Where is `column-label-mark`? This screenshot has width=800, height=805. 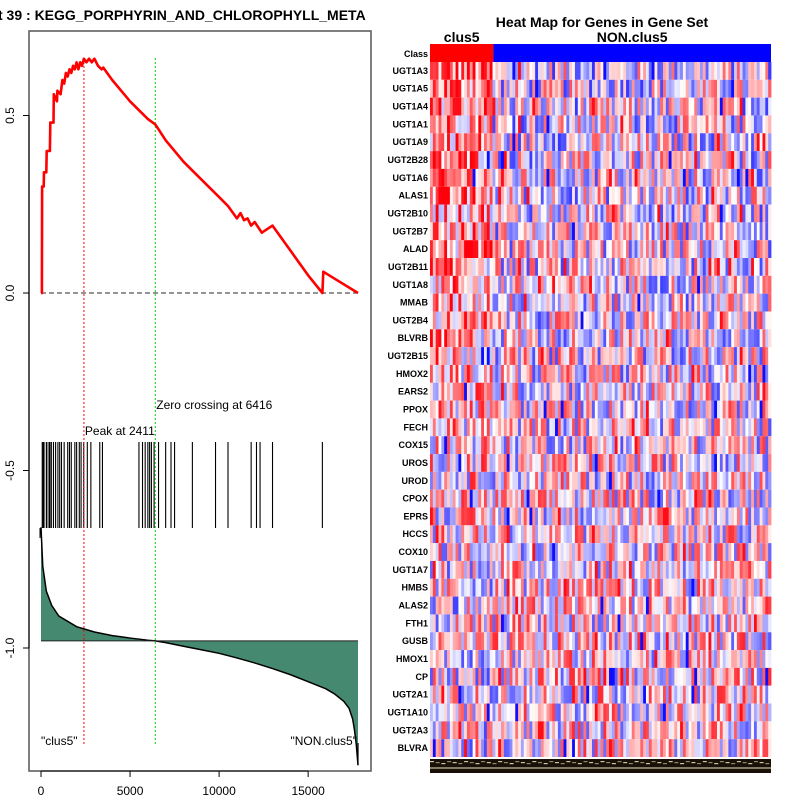
column-label-mark is located at coordinates (659, 763).